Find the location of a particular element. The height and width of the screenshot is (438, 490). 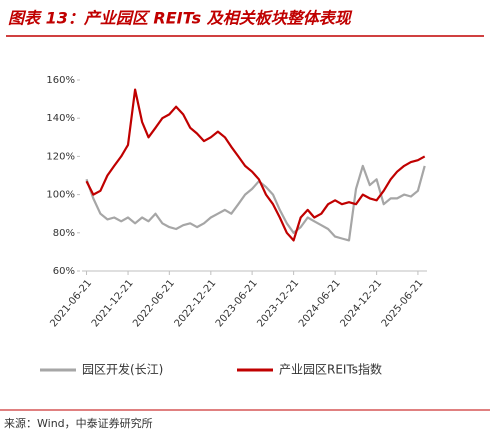

x-tick-label: 2023-06-21 is located at coordinates (237, 304).